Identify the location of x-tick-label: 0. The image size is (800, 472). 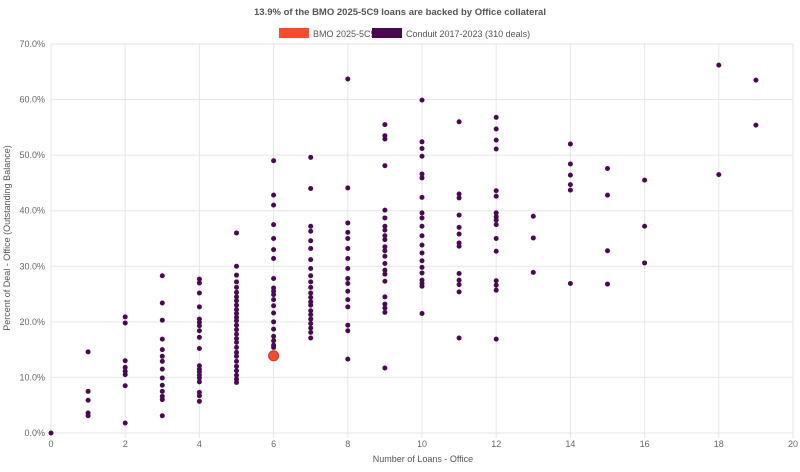
(50, 444).